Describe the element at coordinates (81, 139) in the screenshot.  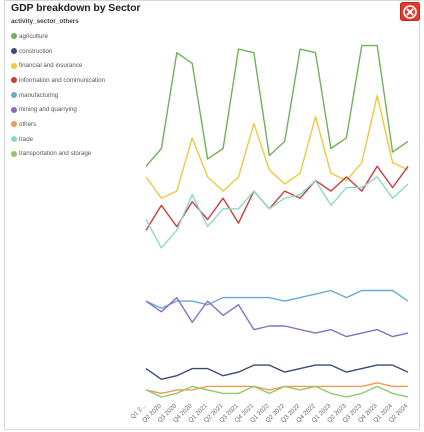
I see `legend-item: trade` at that location.